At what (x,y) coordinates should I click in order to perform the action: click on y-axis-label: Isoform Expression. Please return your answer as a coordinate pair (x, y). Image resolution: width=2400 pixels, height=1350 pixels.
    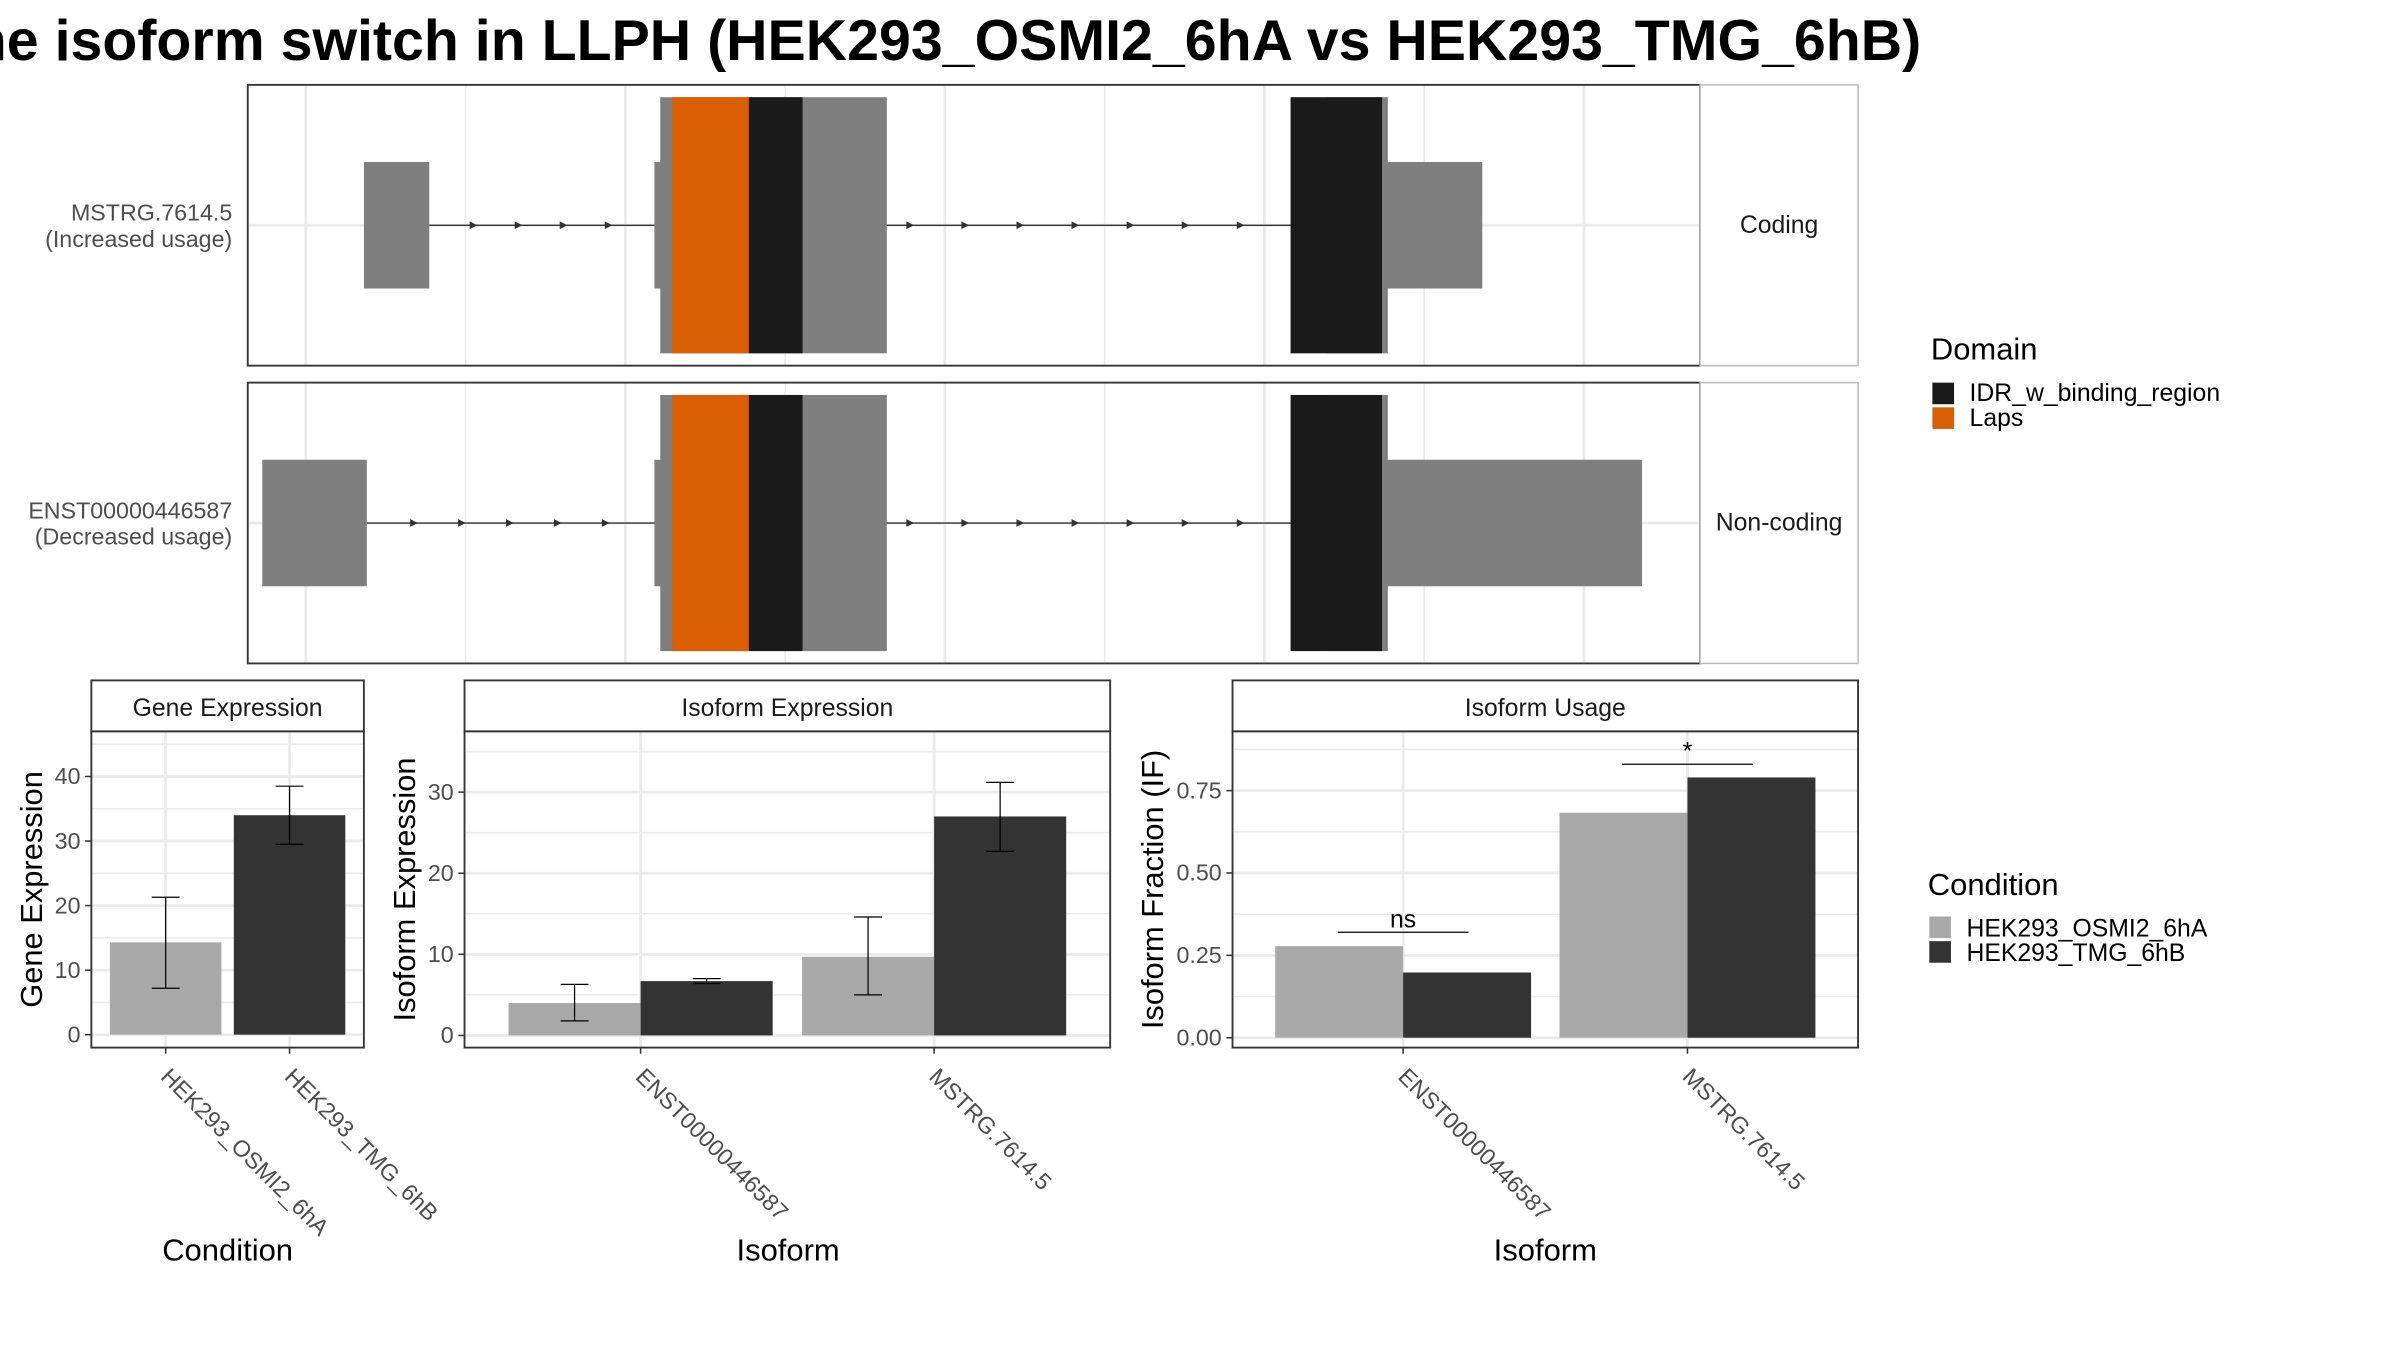
    Looking at the image, I should click on (404, 889).